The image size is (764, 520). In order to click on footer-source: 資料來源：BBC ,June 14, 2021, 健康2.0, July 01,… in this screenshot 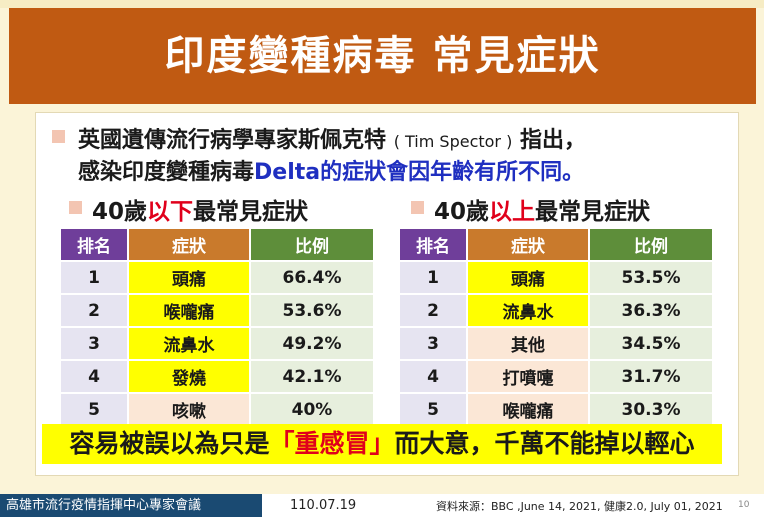, I will do `click(579, 506)`.